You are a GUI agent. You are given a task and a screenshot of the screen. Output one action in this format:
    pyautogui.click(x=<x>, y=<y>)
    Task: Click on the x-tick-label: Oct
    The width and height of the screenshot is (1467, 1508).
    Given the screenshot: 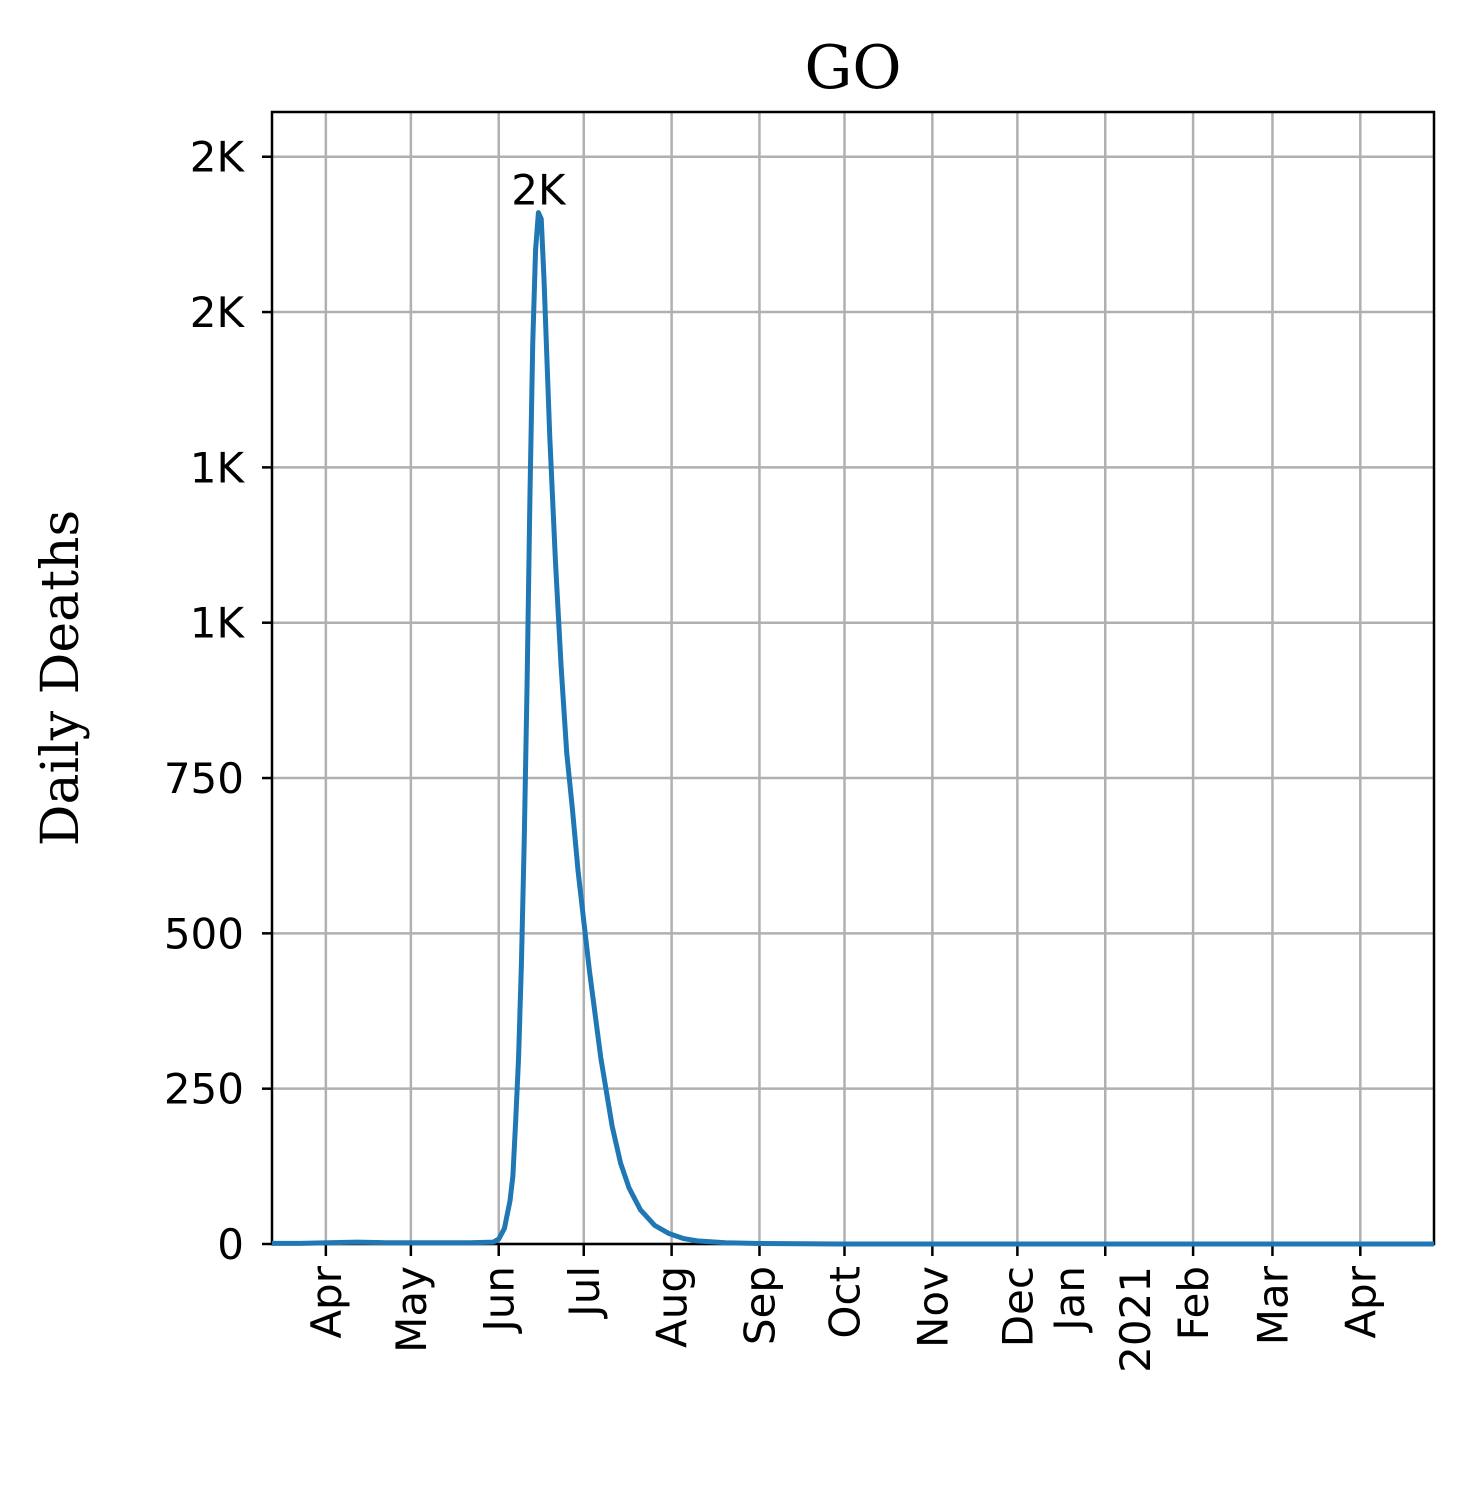 What is the action you would take?
    pyautogui.click(x=844, y=1302)
    